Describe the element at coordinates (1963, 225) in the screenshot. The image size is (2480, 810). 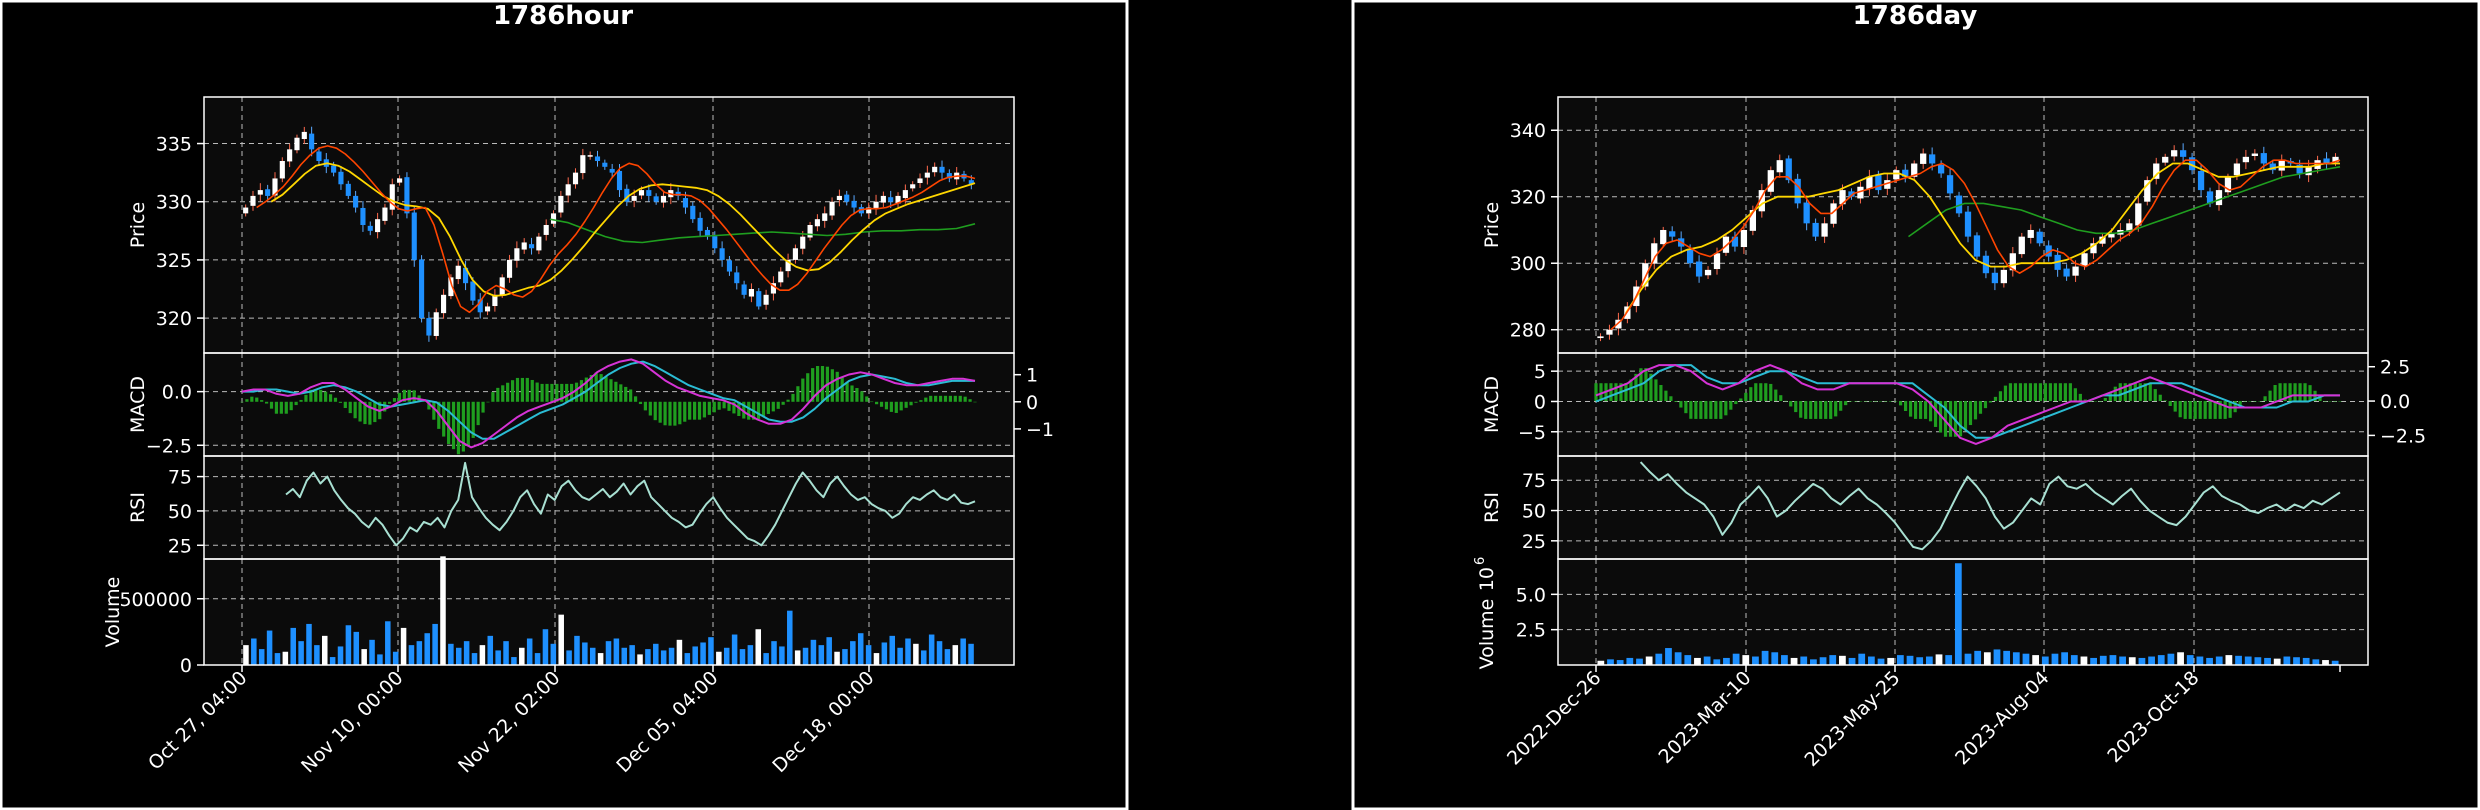
I see `price-panel-bg` at that location.